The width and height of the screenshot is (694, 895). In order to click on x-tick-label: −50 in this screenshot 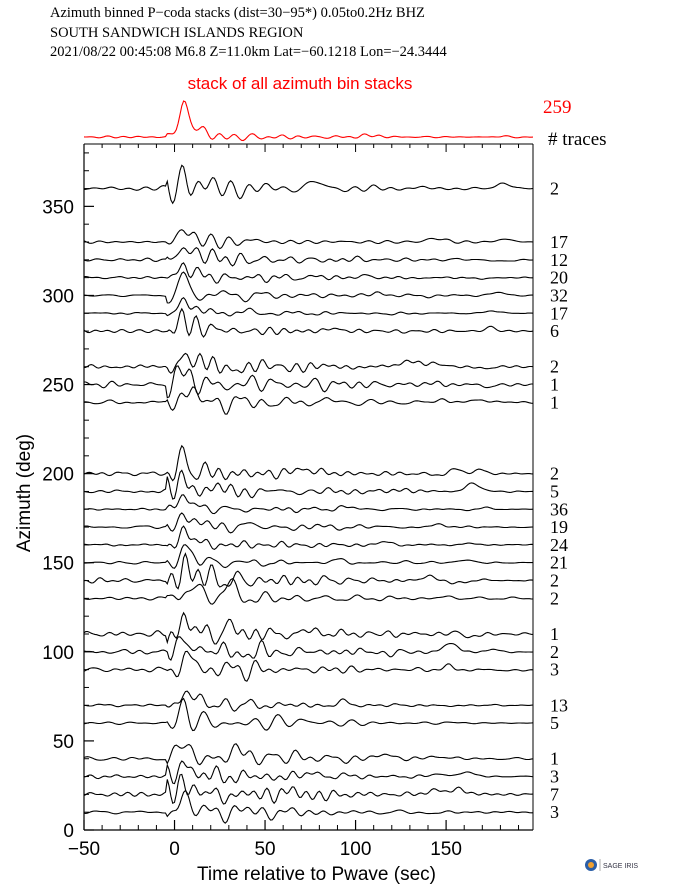, I will do `click(84, 849)`.